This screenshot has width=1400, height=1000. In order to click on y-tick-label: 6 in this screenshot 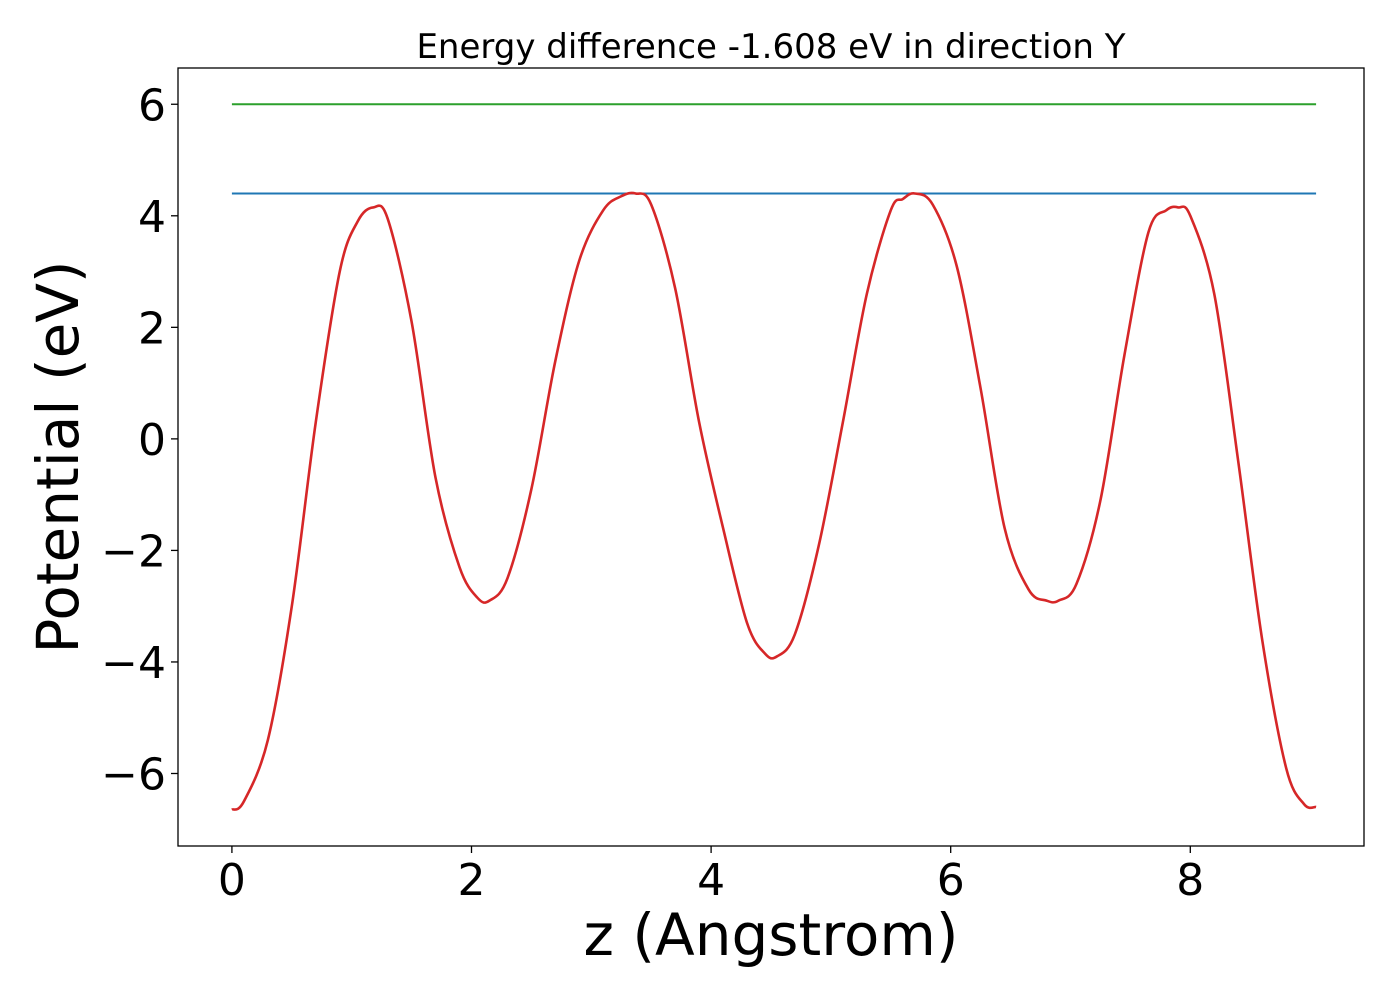, I will do `click(152, 105)`.